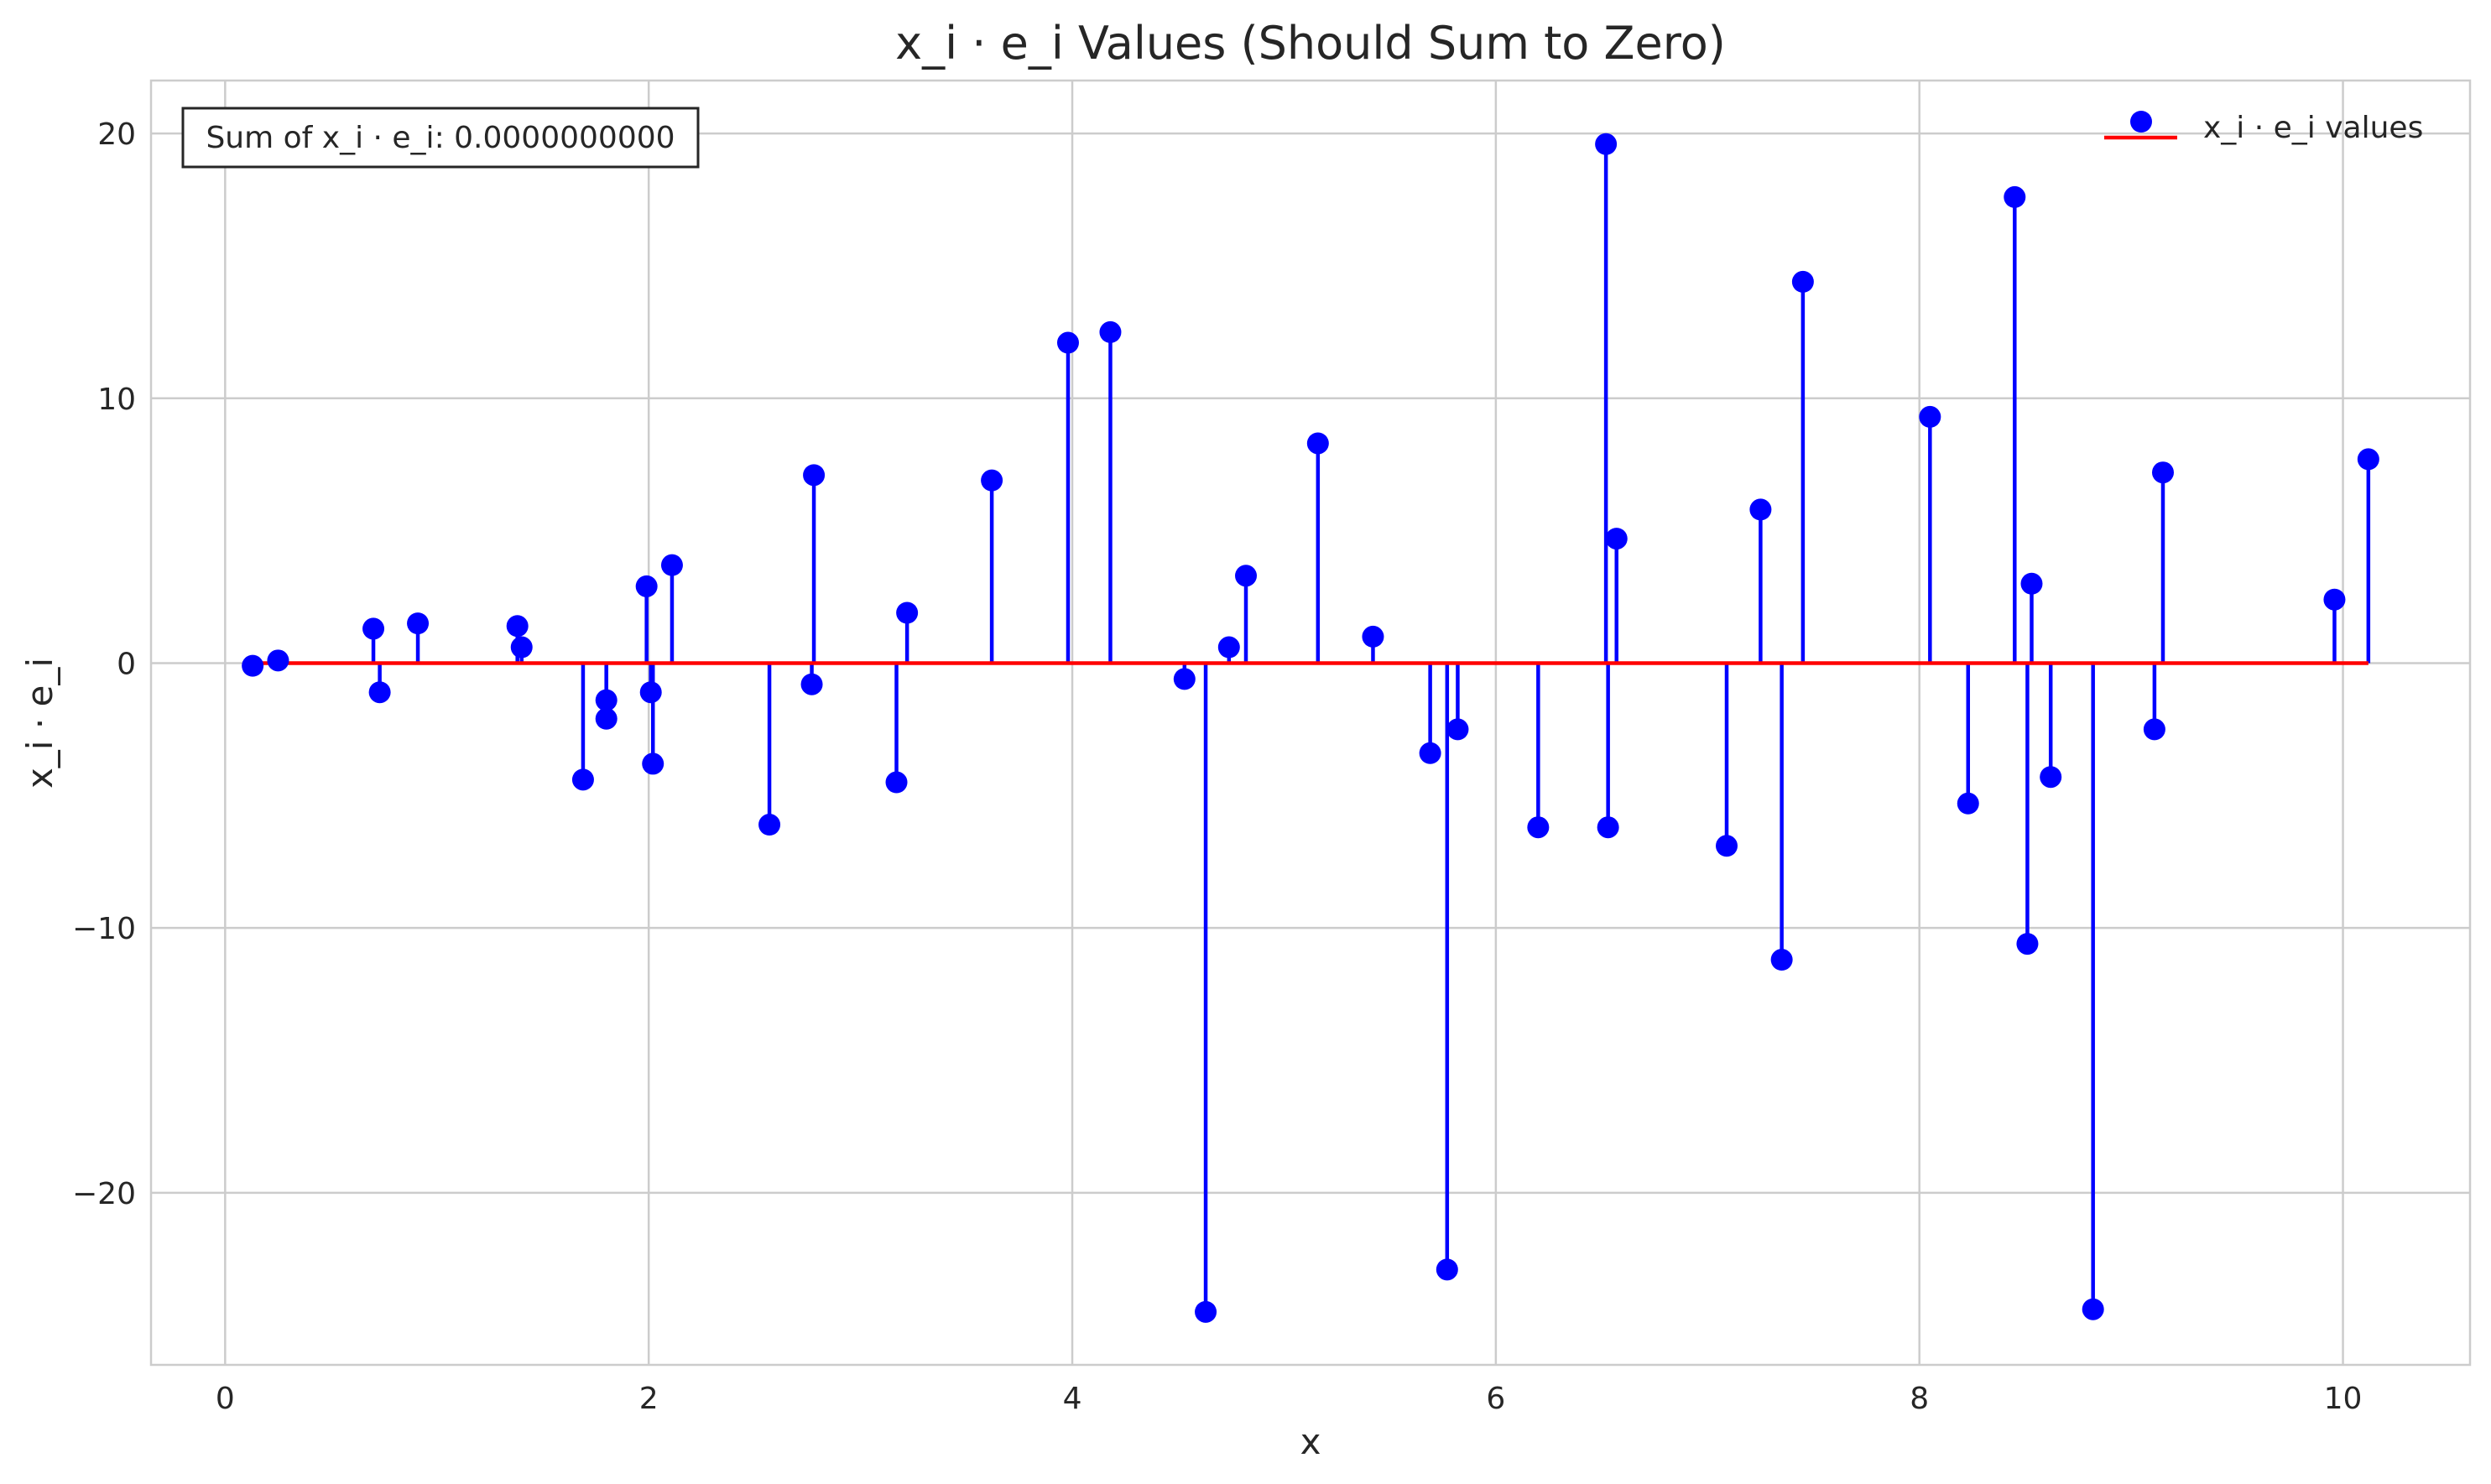  Describe the element at coordinates (1495, 1399) in the screenshot. I see `x-tick-label: 6` at that location.